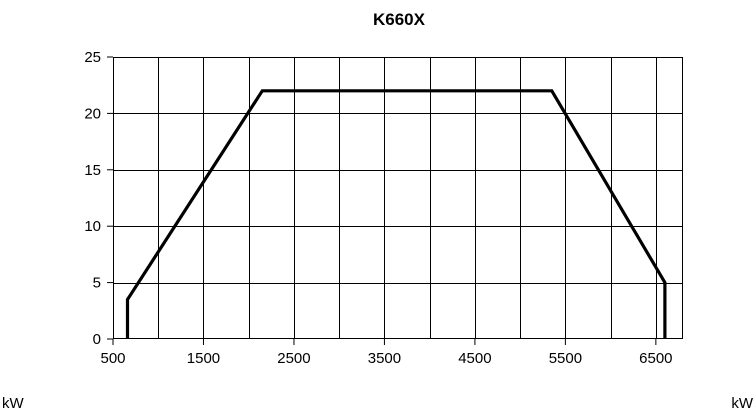  What do you see at coordinates (92, 170) in the screenshot?
I see `y-tick-label: 15` at bounding box center [92, 170].